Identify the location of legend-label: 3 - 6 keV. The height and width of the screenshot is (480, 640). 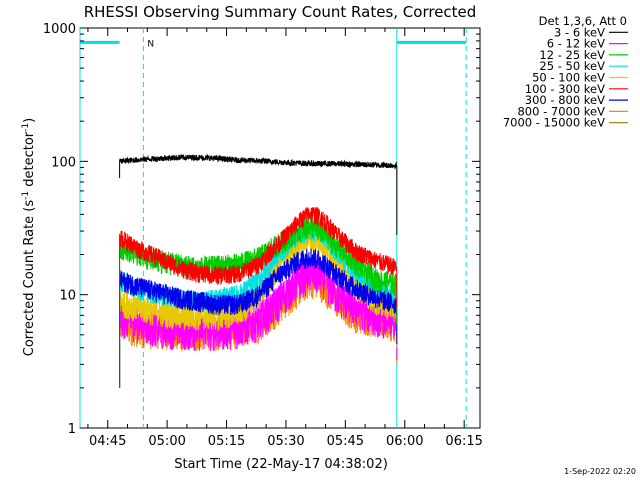
(579, 32).